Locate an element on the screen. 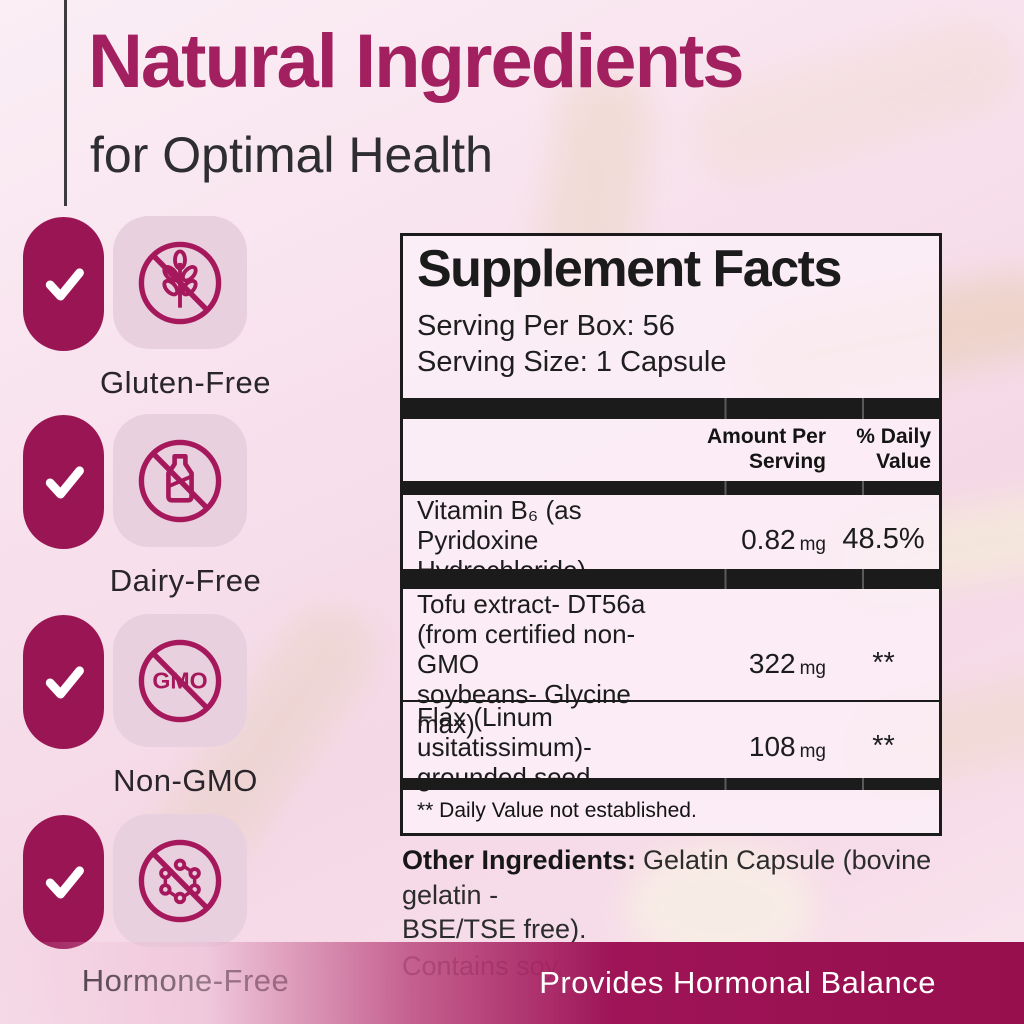  badge-non-gmo: GMO Non-GMO is located at coordinates (188, 707).